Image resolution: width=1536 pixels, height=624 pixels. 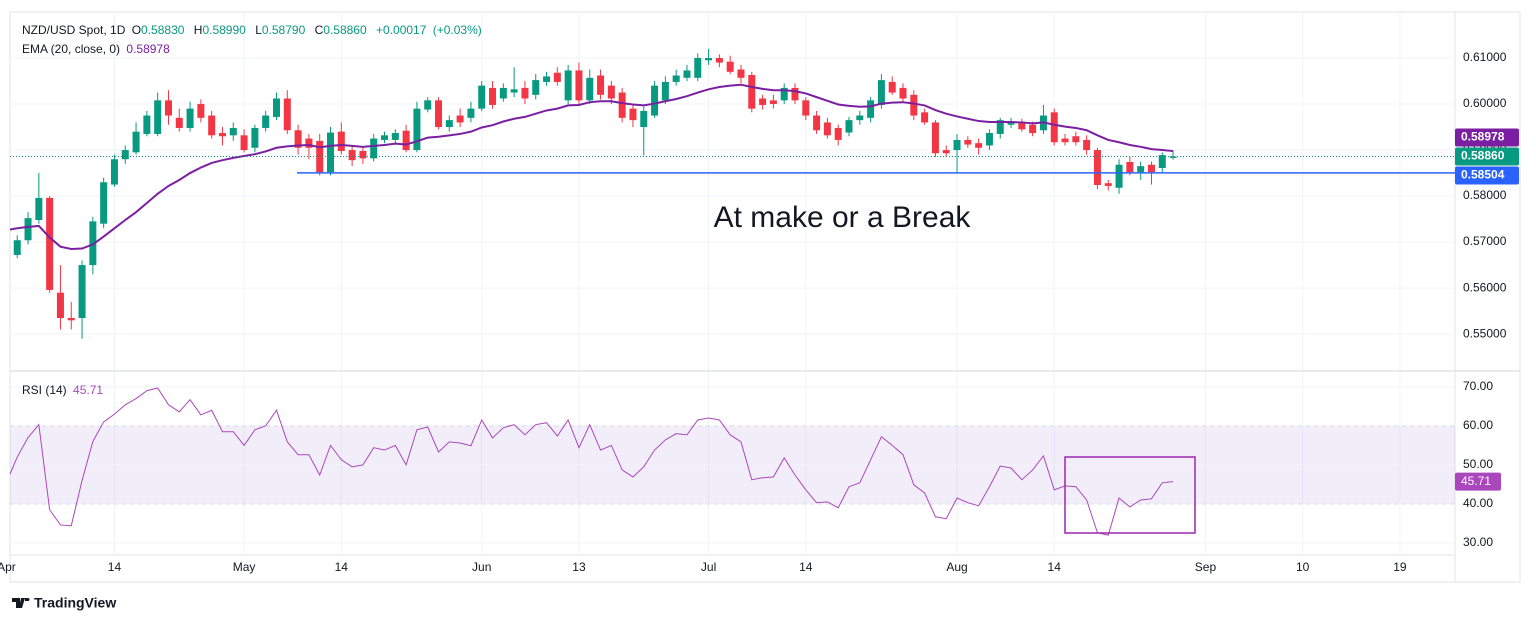 What do you see at coordinates (1485, 333) in the screenshot?
I see `y-tick-label: 0.55000` at bounding box center [1485, 333].